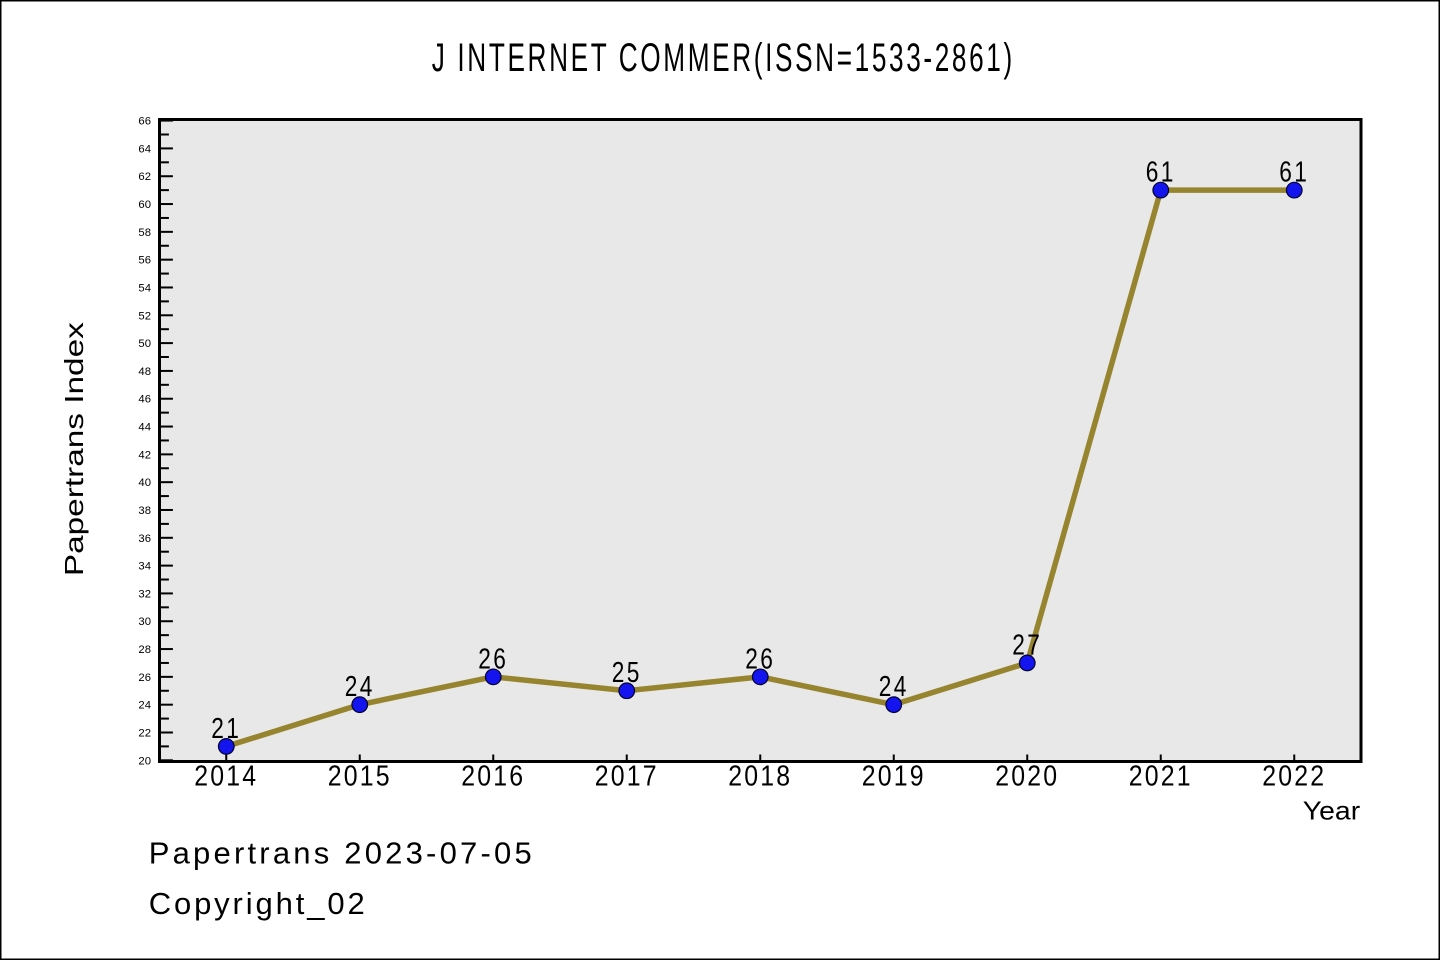 The image size is (1440, 960). Describe the element at coordinates (894, 777) in the screenshot. I see `svg-text: 2019` at that location.